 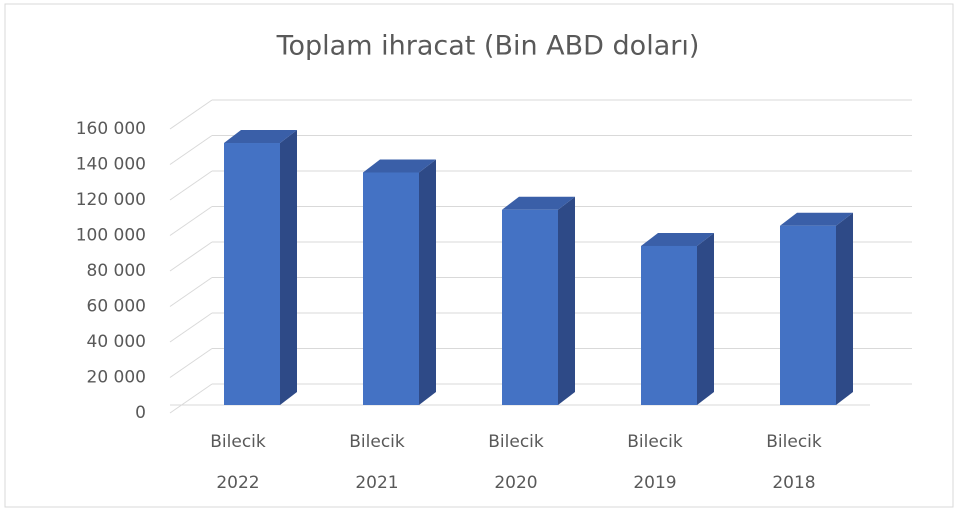 I want to click on y-tick-label: 80 000, so click(x=116, y=271).